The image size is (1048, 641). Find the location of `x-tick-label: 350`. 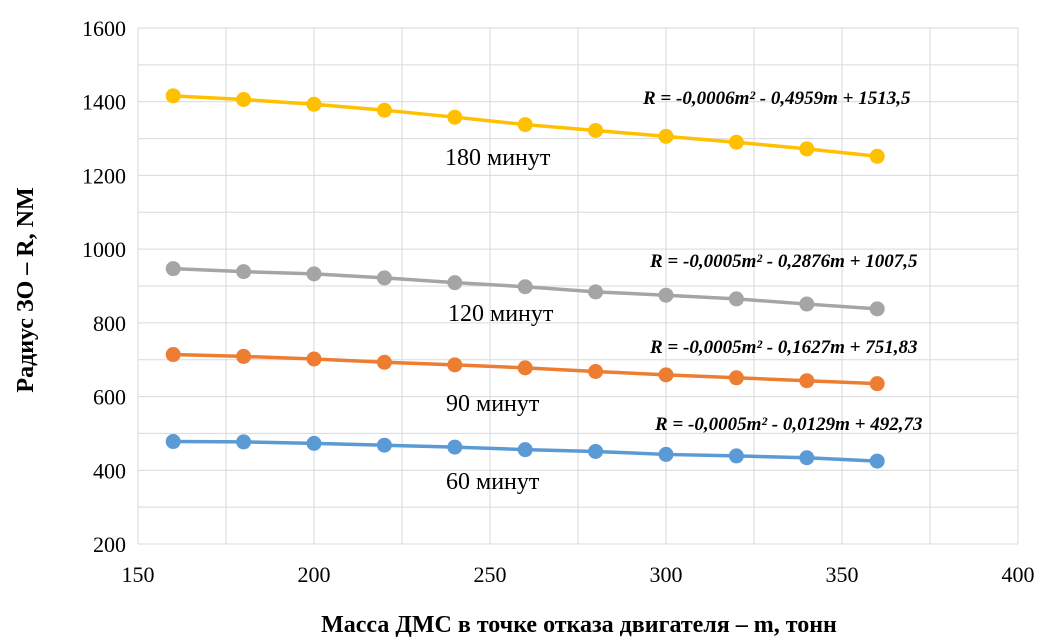

x-tick-label: 350 is located at coordinates (842, 574).